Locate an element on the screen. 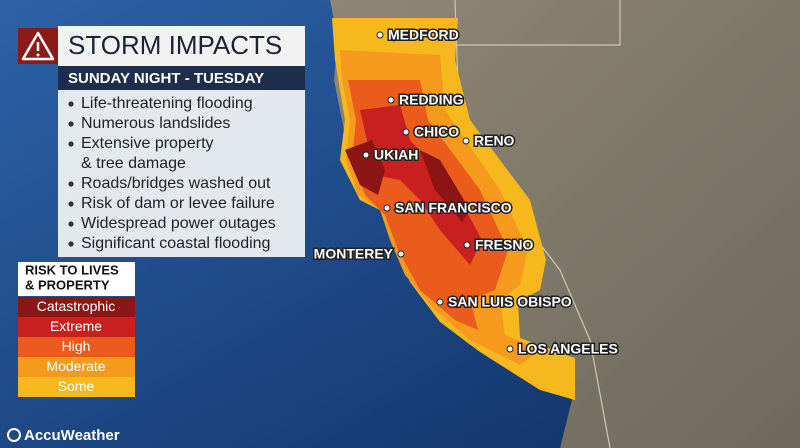 This screenshot has width=800, height=448. impacts-box is located at coordinates (181, 173).